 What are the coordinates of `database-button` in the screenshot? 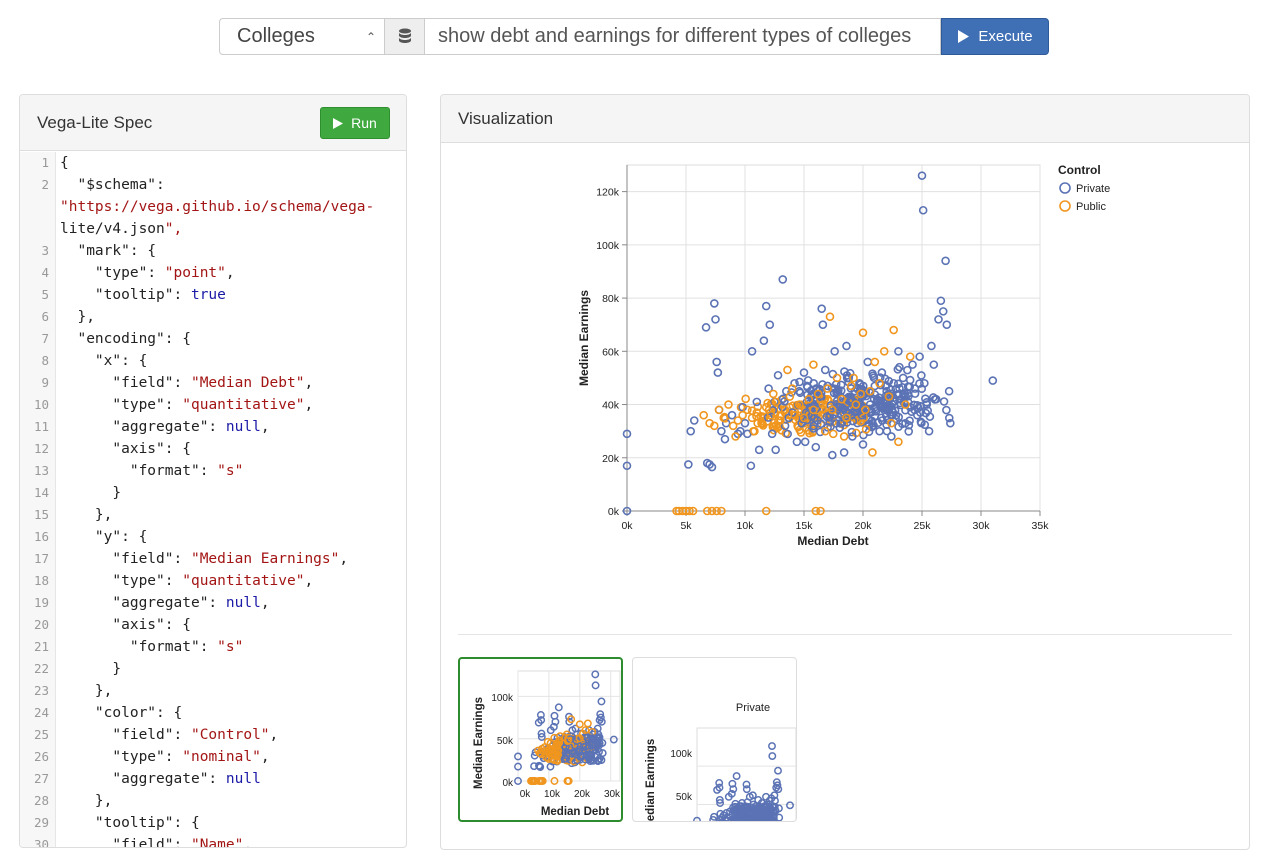 It's located at (405, 36).